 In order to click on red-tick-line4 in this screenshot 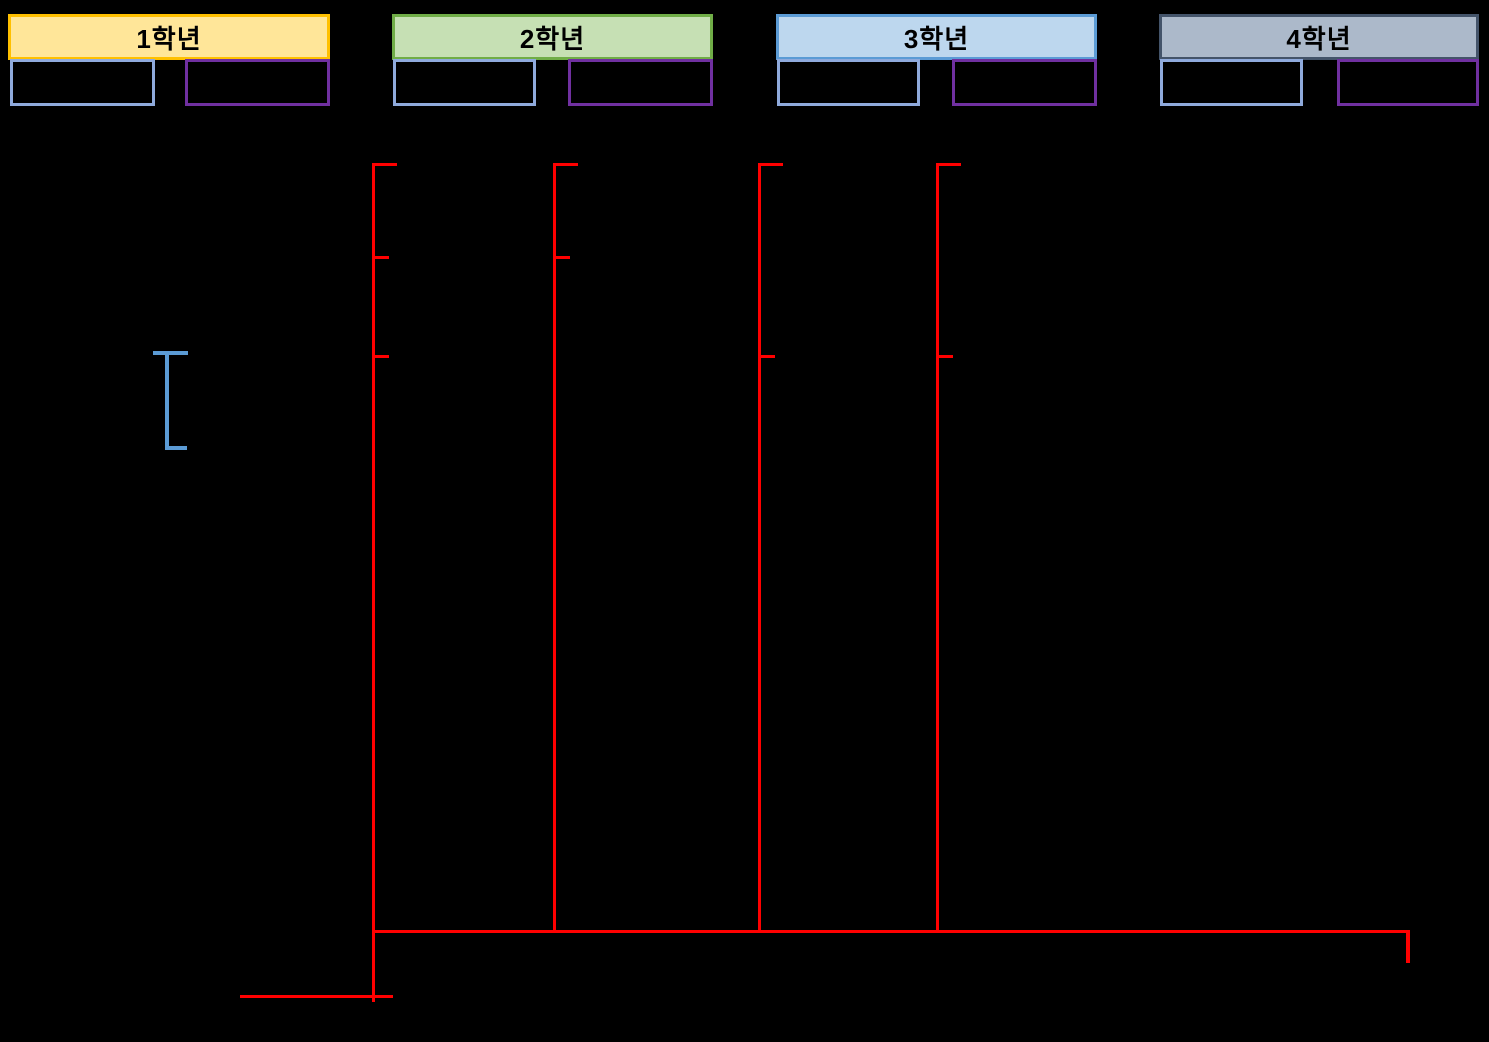, I will do `click(944, 356)`.